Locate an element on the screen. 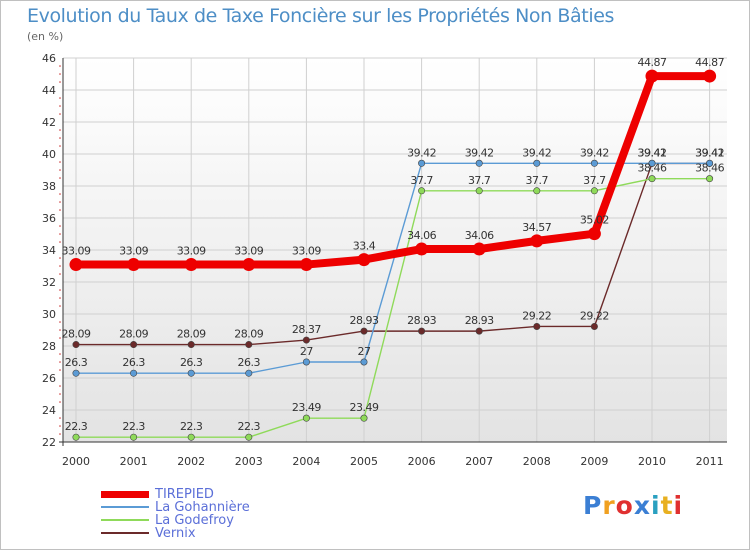 The image size is (750, 550). data-label-tirepied: 33.4 is located at coordinates (364, 246).